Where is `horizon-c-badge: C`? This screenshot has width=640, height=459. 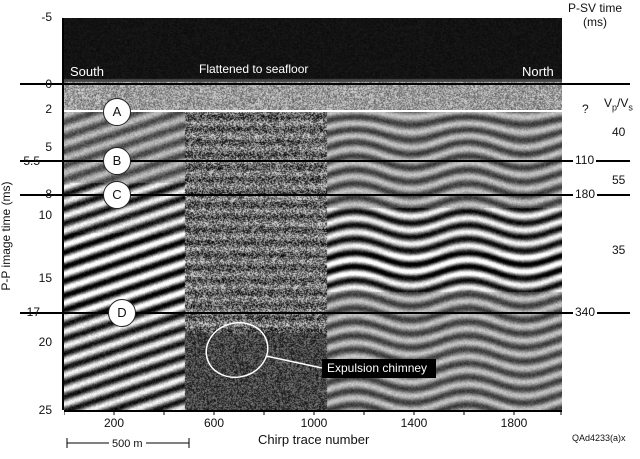
horizon-c-badge: C is located at coordinates (117, 195).